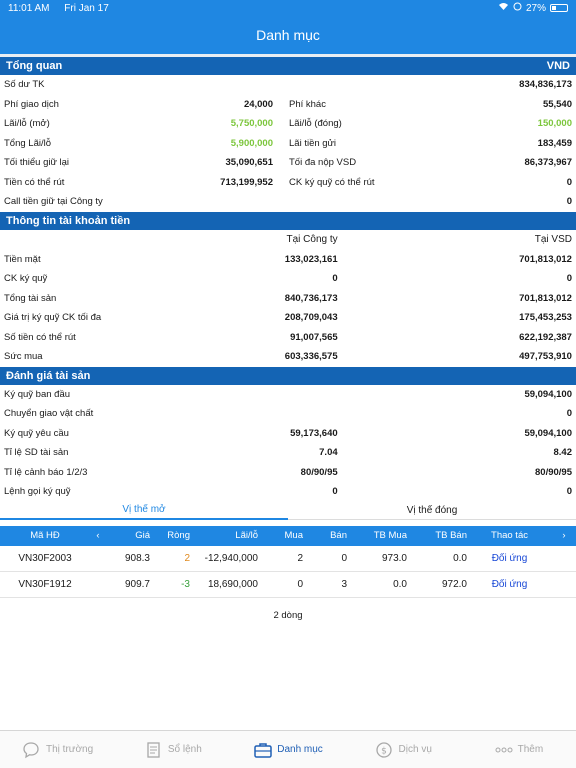 This screenshot has width=576, height=768. I want to click on account-row: Tiền mặt 133,023,161 701,813,012, so click(288, 260).